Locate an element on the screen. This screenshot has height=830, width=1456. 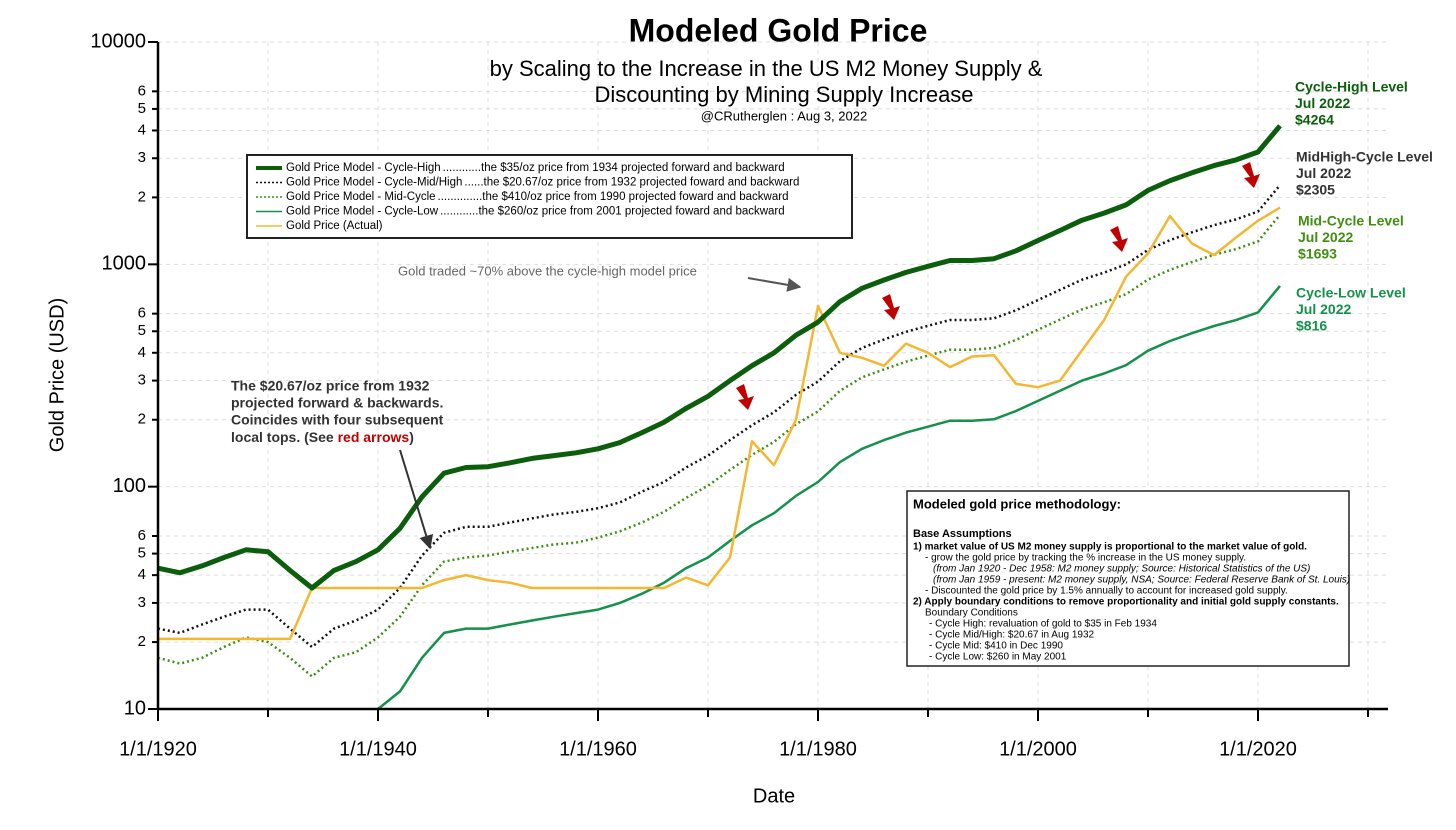
x-tick-label: 1/1/2000 is located at coordinates (1038, 749).